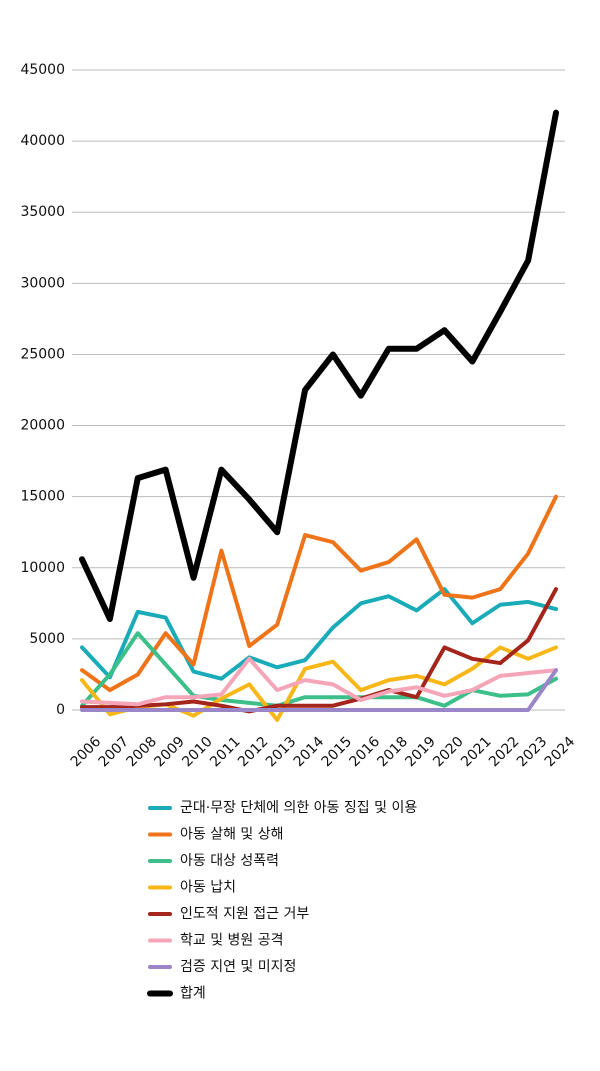  Describe the element at coordinates (392, 752) in the screenshot. I see `x-tick-label: 2018` at that location.